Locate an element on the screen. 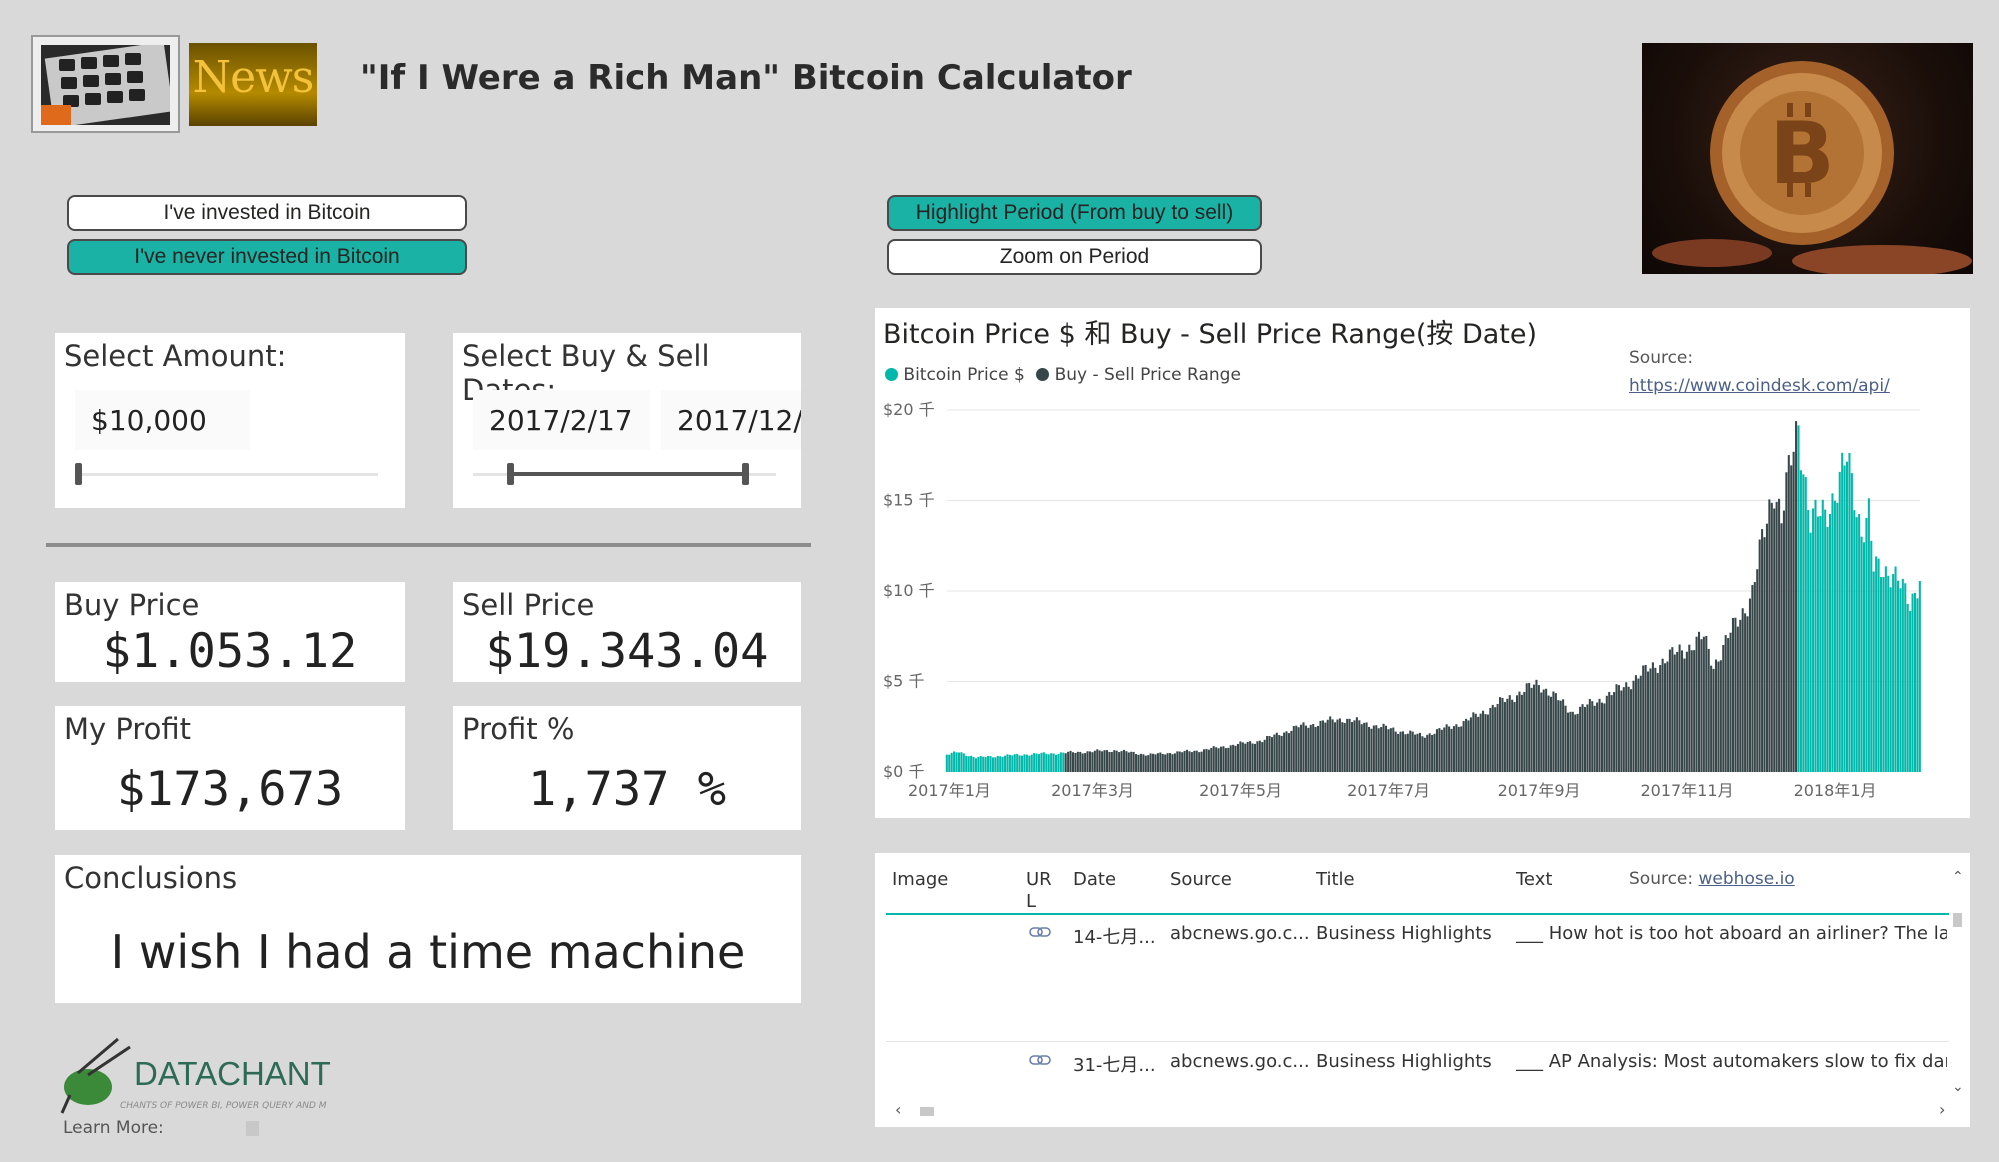 This screenshot has width=1999, height=1162. highlight-period-button: Highlight Period (From buy to sell) is located at coordinates (1074, 213).